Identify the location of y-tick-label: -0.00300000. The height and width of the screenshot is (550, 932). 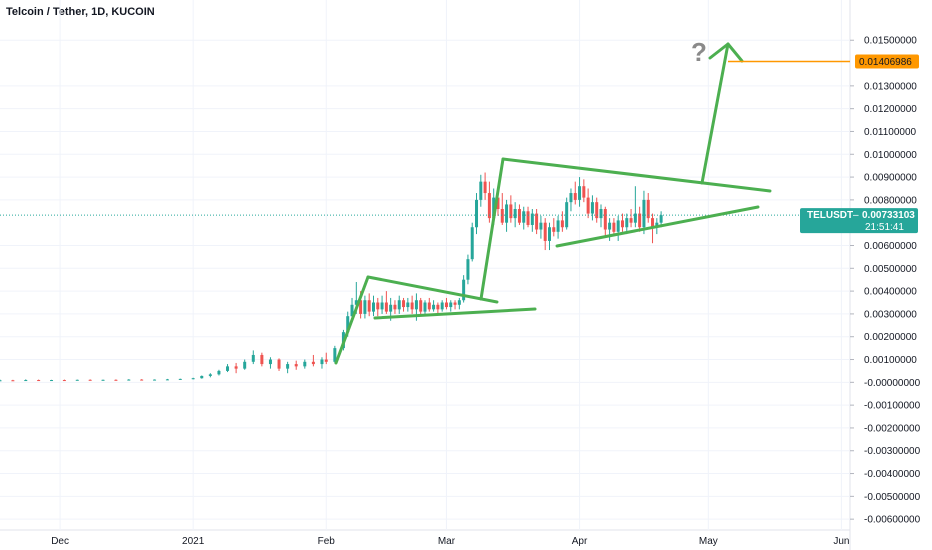
(892, 451).